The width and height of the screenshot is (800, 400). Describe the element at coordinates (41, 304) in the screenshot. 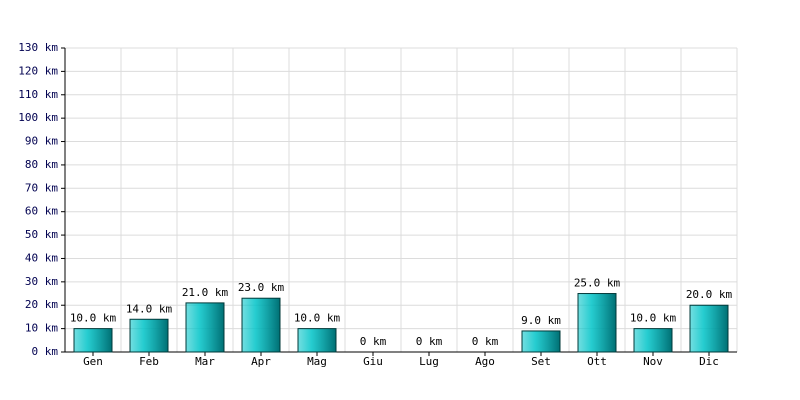

I see `y-tick-label: 20 km` at that location.